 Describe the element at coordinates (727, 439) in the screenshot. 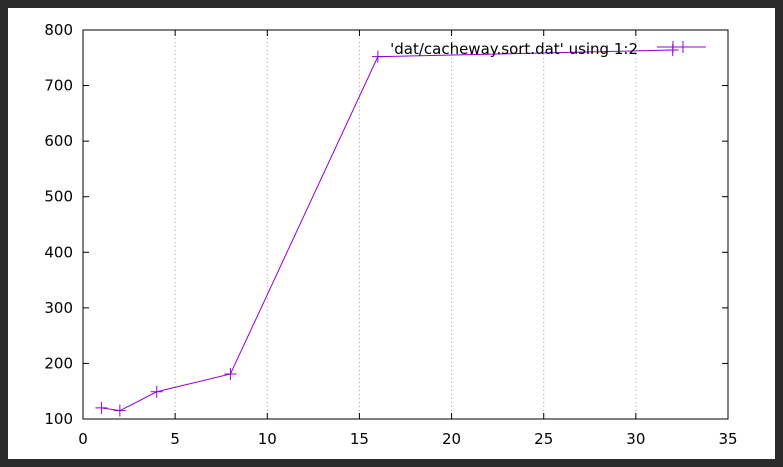

I see `x-tick-label: 35` at that location.